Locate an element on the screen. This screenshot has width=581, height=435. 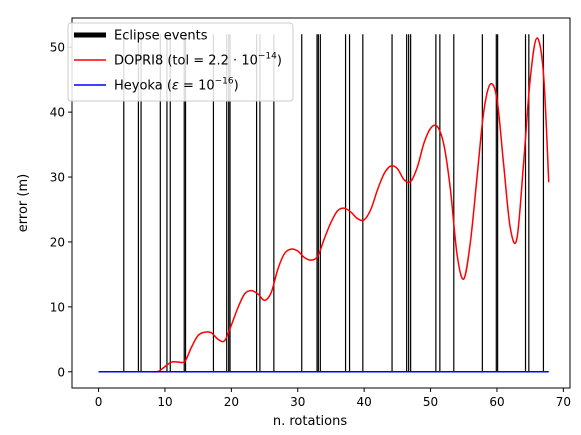
x-axis-label: n. rotations is located at coordinates (310, 421).